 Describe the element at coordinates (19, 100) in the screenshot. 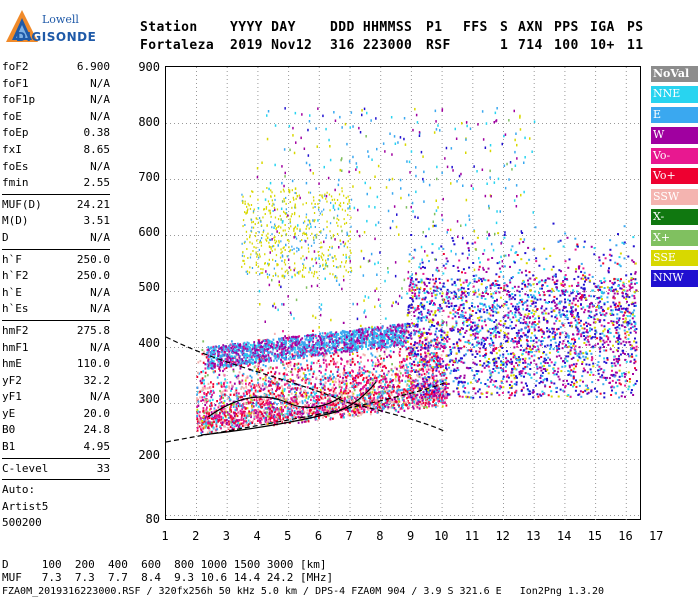

I see `param-name: foF1p` at that location.